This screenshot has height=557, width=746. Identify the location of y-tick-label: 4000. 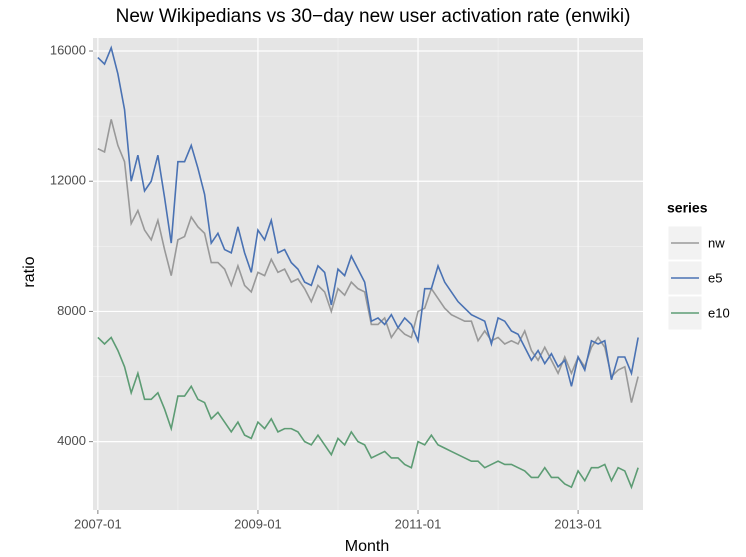
(71, 440).